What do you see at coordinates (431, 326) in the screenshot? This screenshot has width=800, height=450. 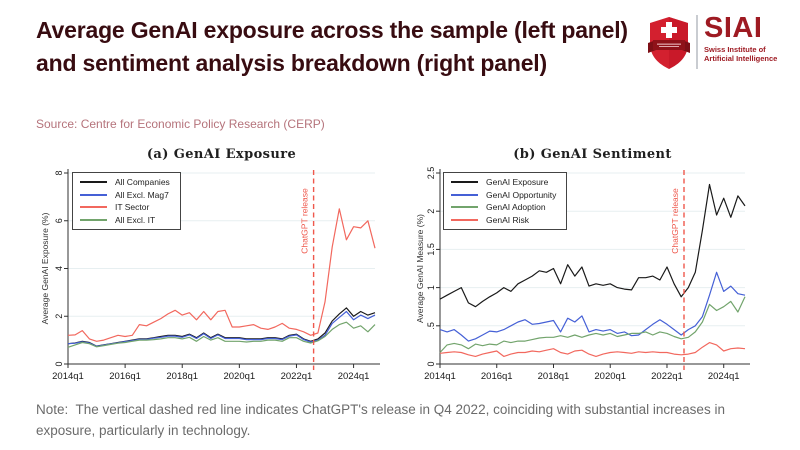 I see `y-tick-label: .5` at bounding box center [431, 326].